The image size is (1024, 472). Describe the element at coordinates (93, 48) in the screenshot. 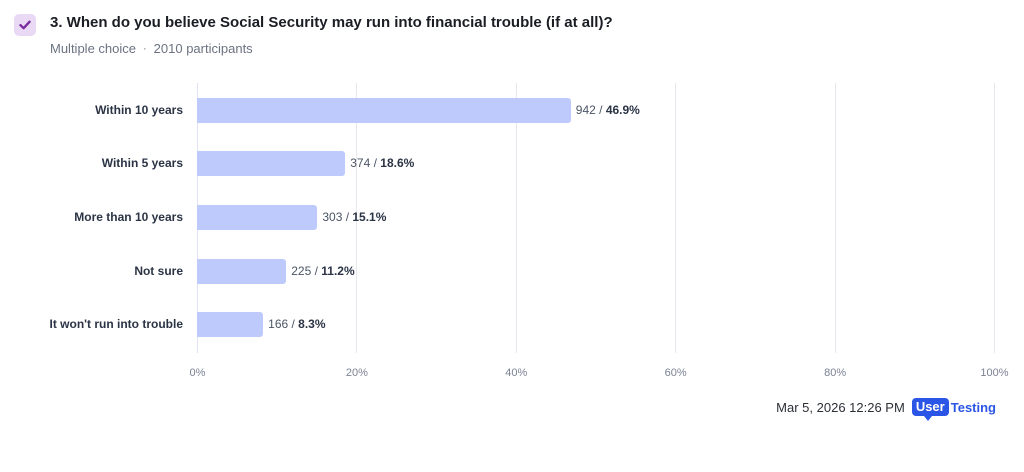

I see `question-type: Multiple choice` at that location.